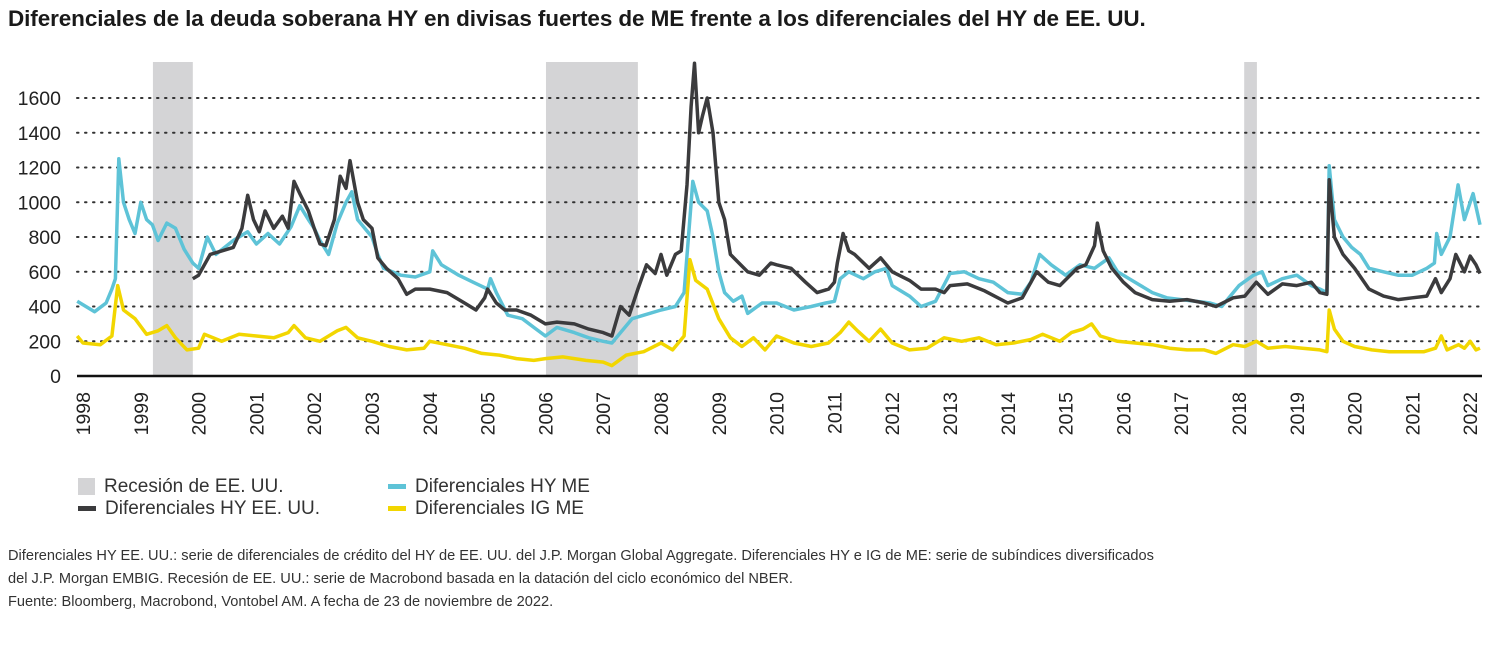 Image resolution: width=1500 pixels, height=648 pixels. I want to click on x-tick-label: 2002, so click(315, 413).